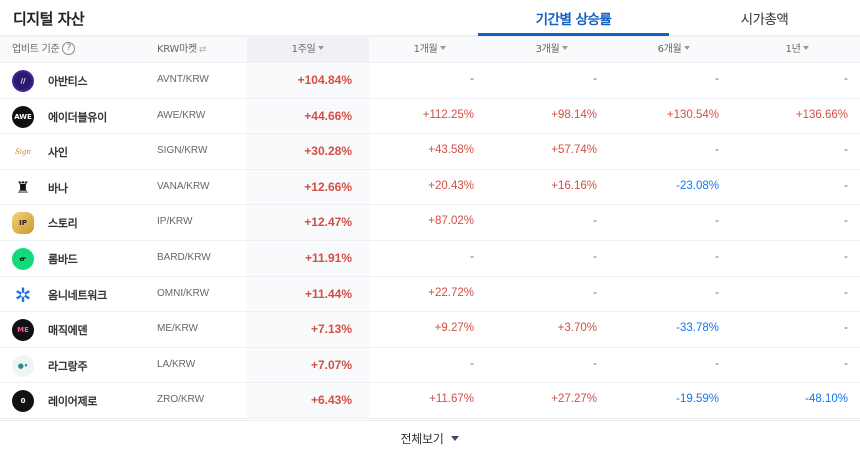 This screenshot has height=454, width=860. I want to click on table-row: Sign 사인 SIGN/KRW +30.28% +43.58% +57.74% - -, so click(430, 152).